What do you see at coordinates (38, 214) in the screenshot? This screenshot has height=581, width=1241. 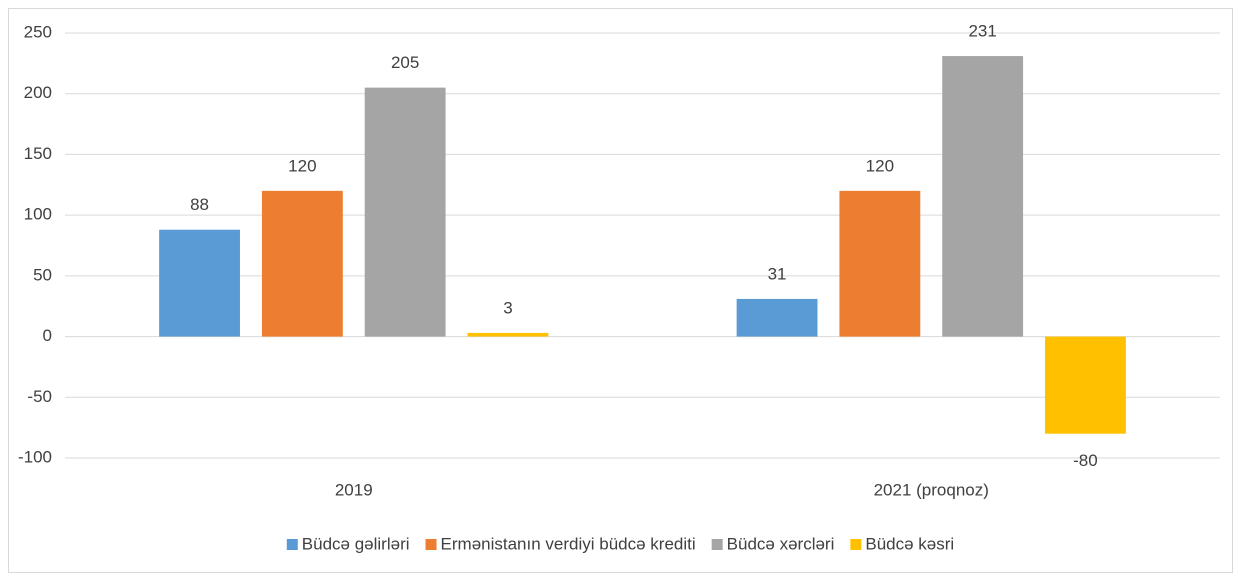 I see `y-tick-label: 100` at bounding box center [38, 214].